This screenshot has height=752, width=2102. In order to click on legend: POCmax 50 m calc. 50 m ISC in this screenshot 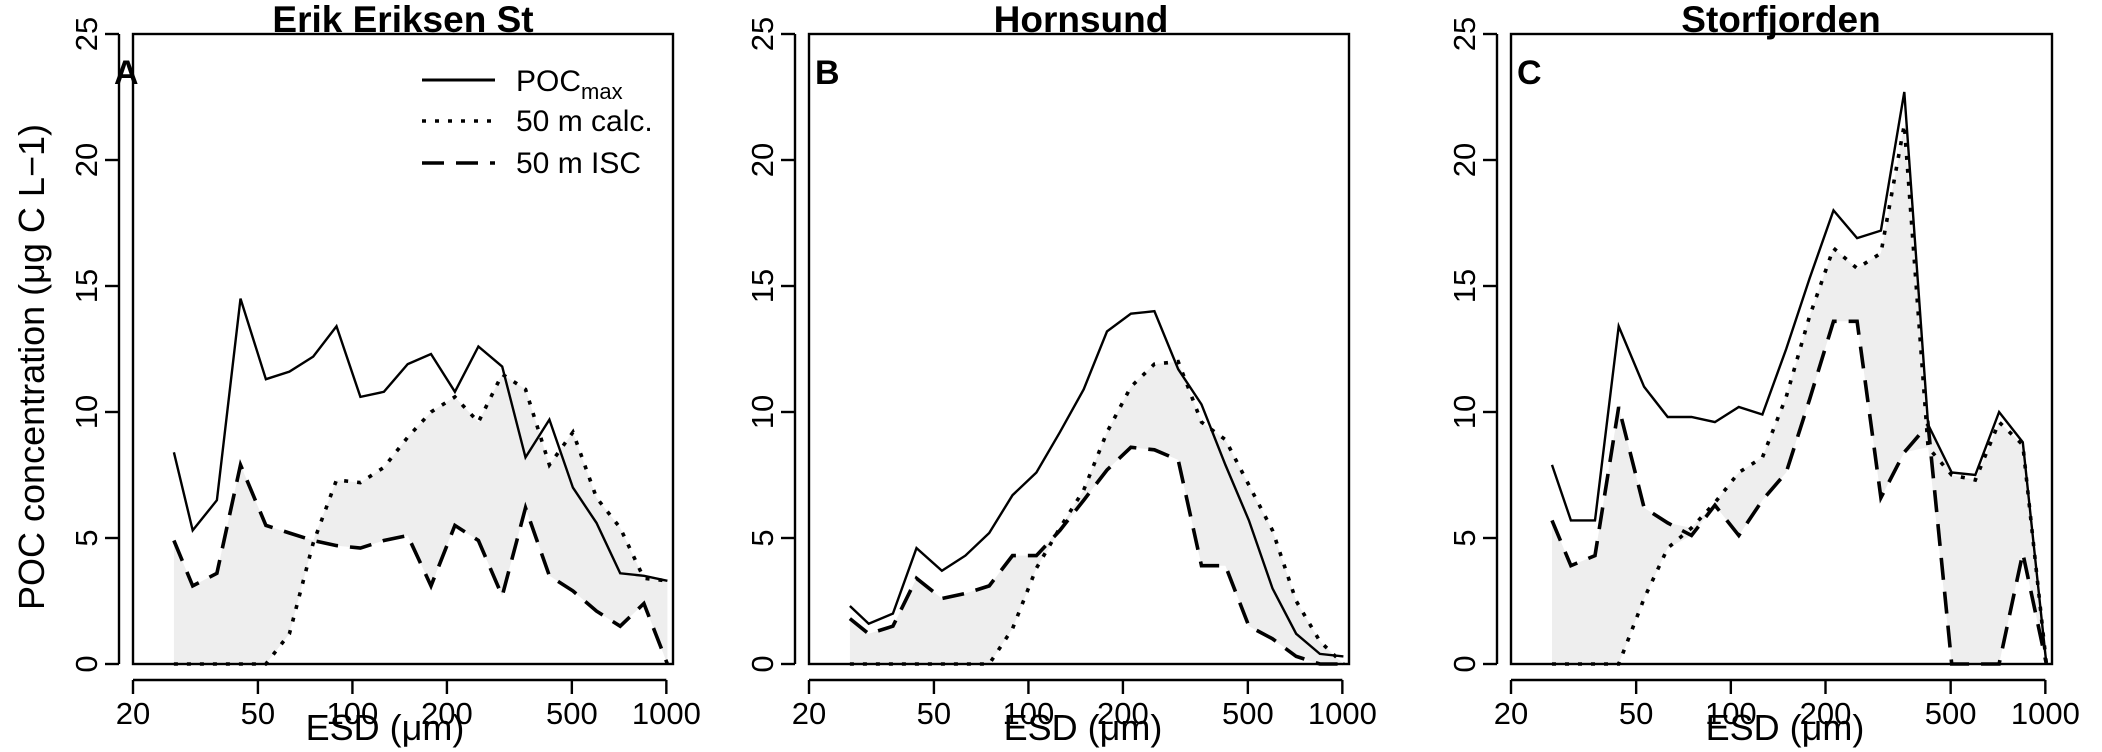, I will do `click(537, 122)`.